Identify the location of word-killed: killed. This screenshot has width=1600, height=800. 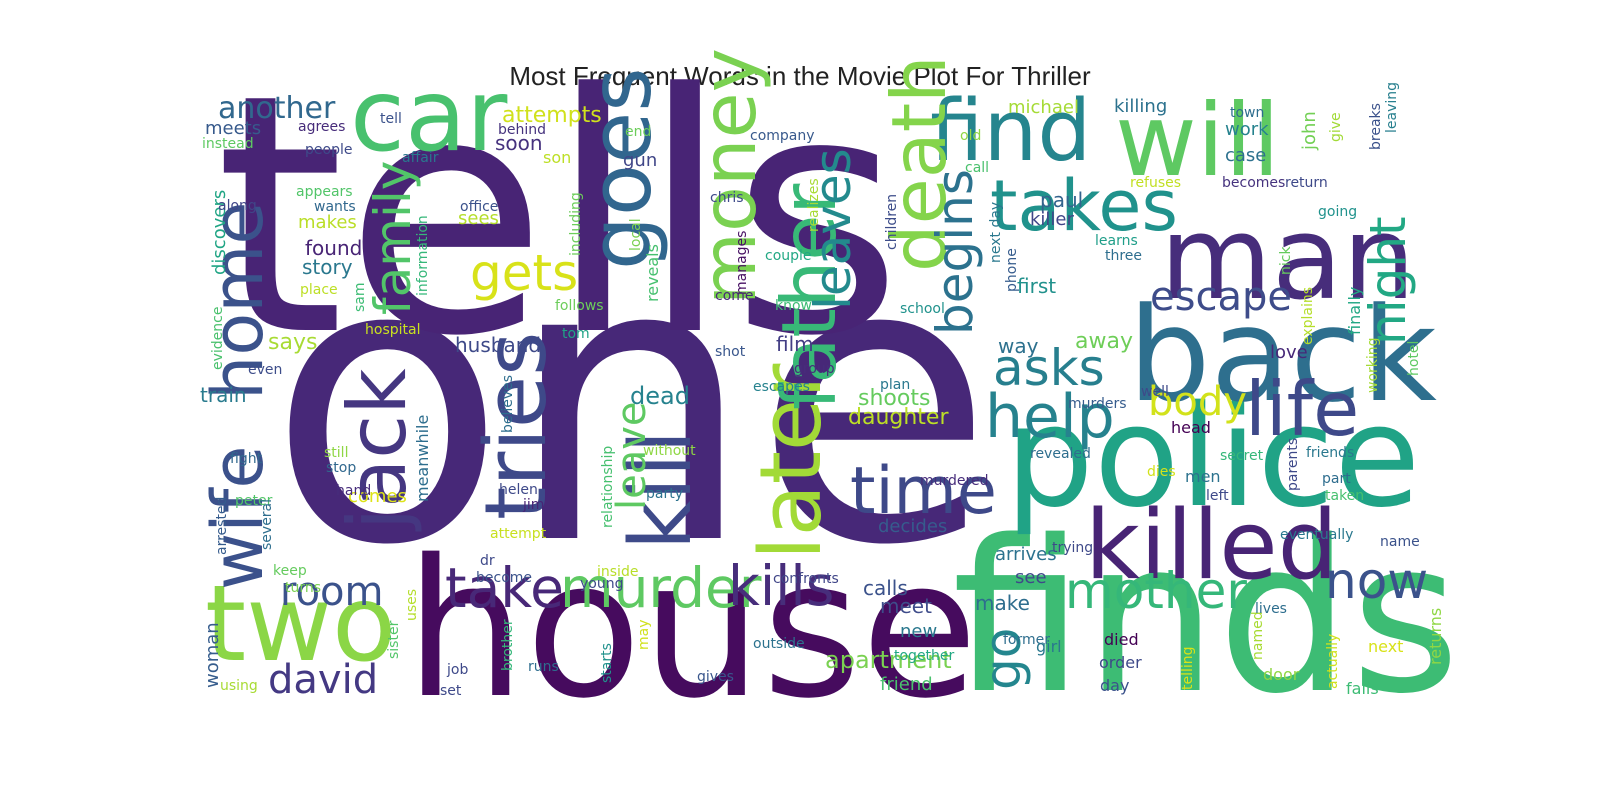
(1211, 546).